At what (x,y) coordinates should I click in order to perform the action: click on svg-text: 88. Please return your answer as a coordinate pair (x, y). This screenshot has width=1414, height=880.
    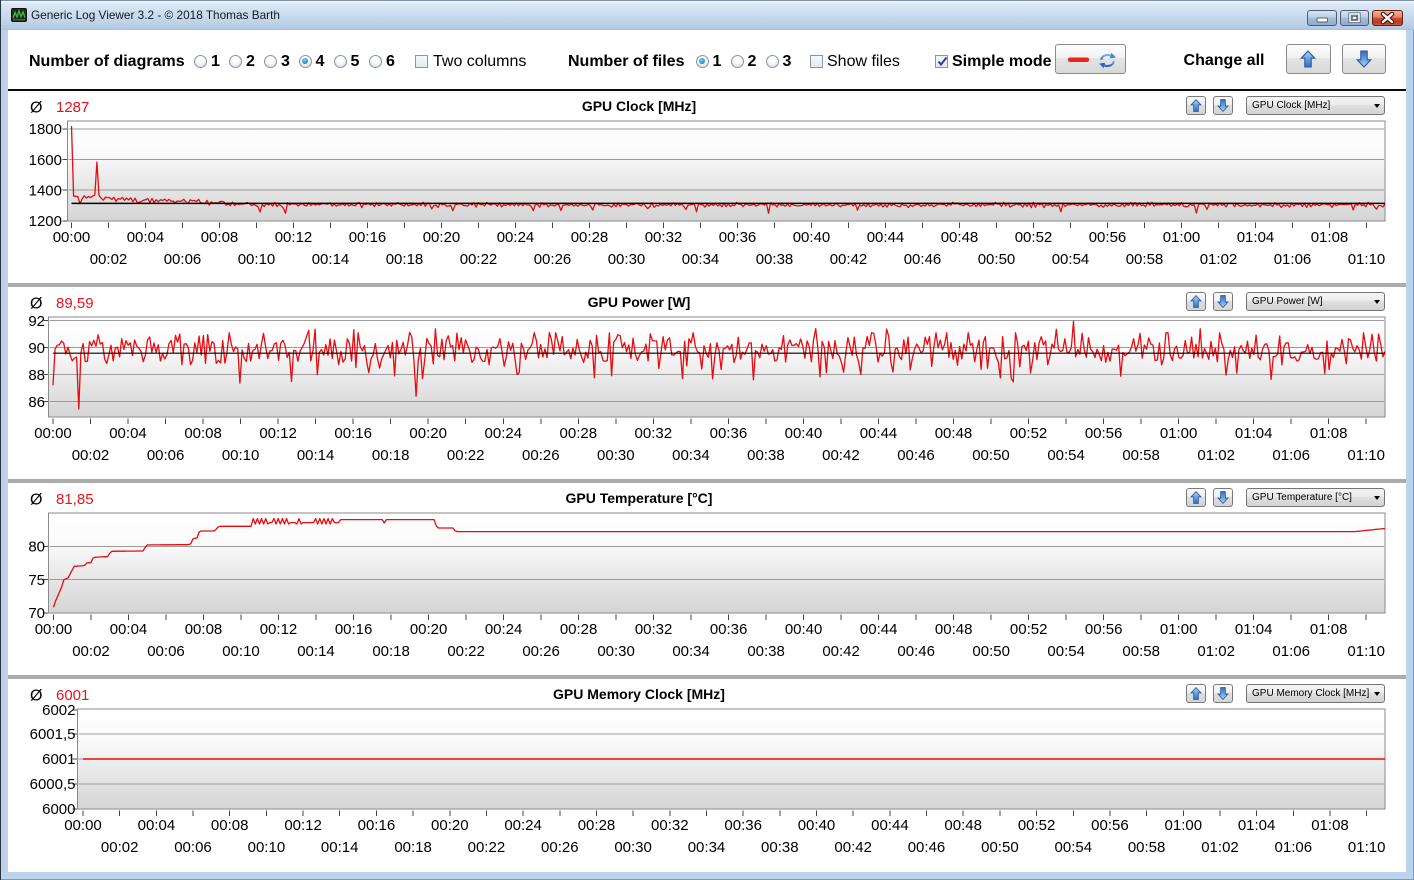
    Looking at the image, I should click on (36, 375).